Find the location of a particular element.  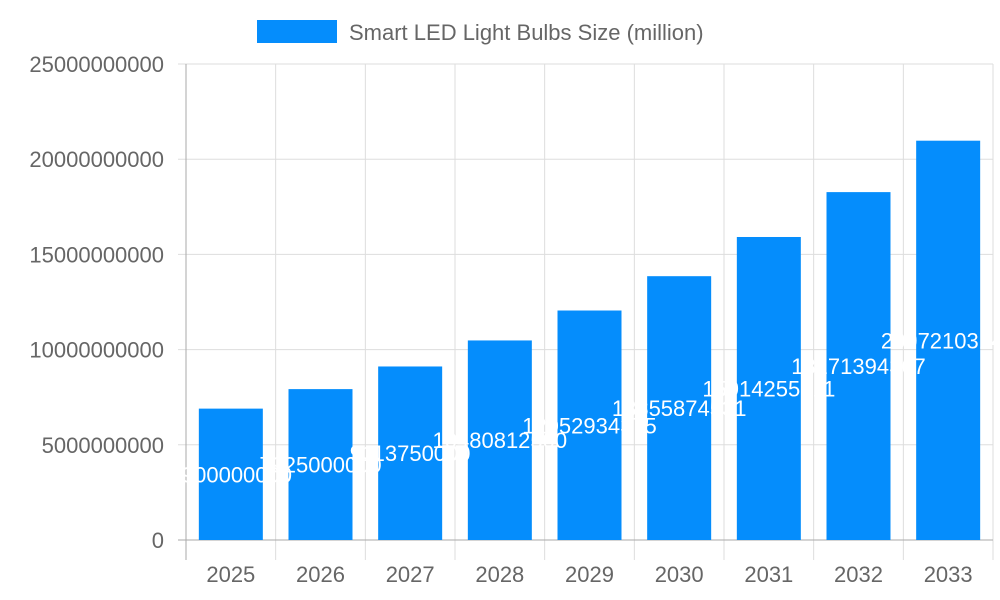

y-tick-label: 0 is located at coordinates (158, 540).